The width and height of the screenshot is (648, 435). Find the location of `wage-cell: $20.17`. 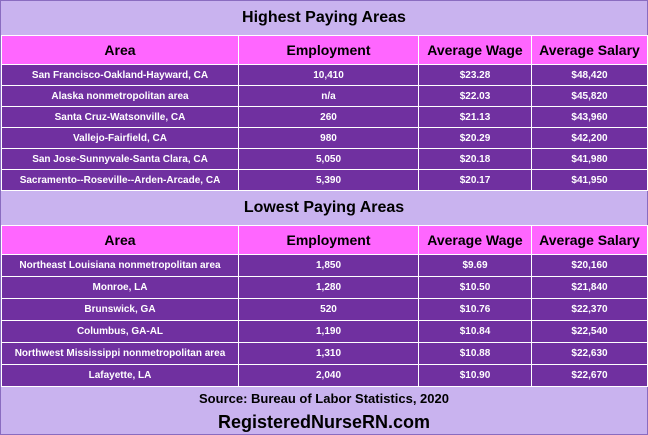

wage-cell: $20.17 is located at coordinates (475, 180).